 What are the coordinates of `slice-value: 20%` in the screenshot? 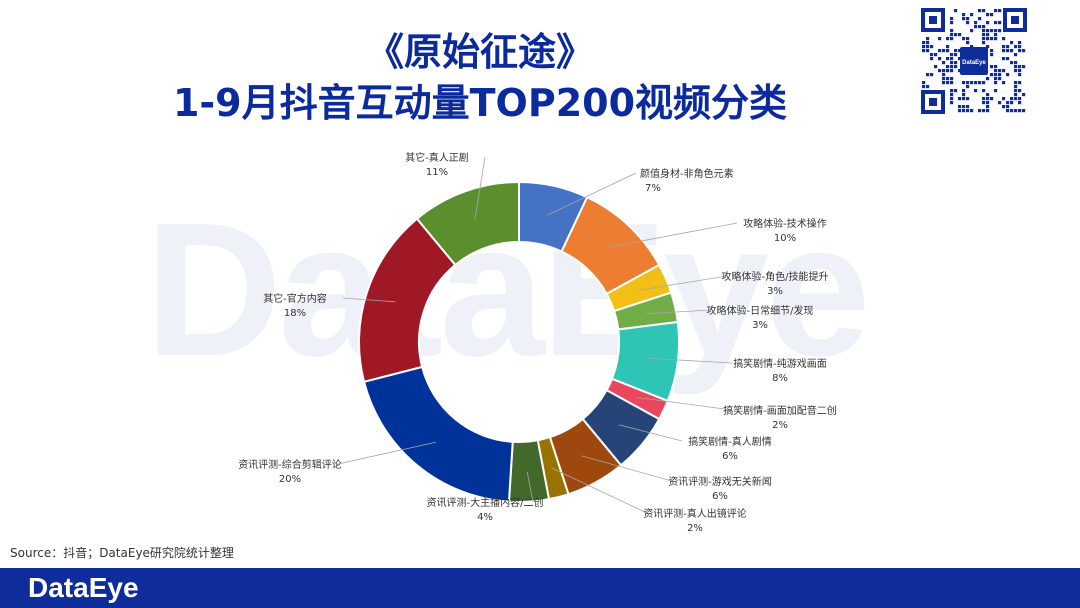 It's located at (290, 479).